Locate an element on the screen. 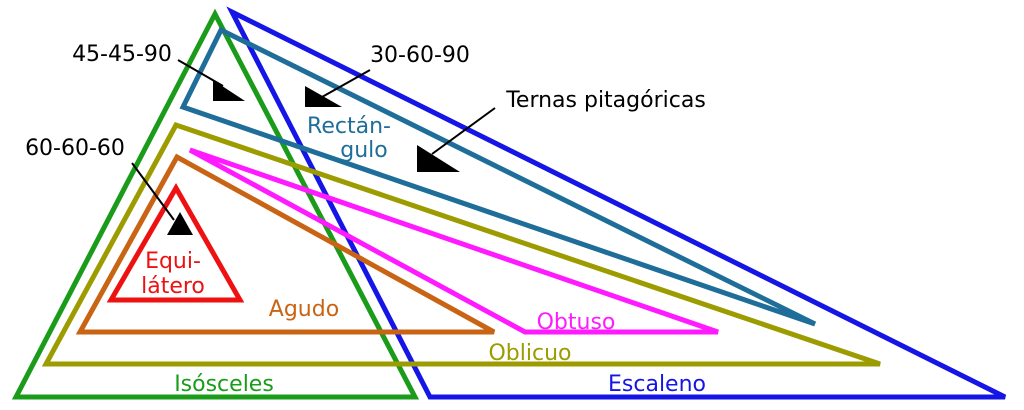 The width and height of the screenshot is (1024, 410). annotation-30-60-90: 30-60-90 is located at coordinates (420, 55).